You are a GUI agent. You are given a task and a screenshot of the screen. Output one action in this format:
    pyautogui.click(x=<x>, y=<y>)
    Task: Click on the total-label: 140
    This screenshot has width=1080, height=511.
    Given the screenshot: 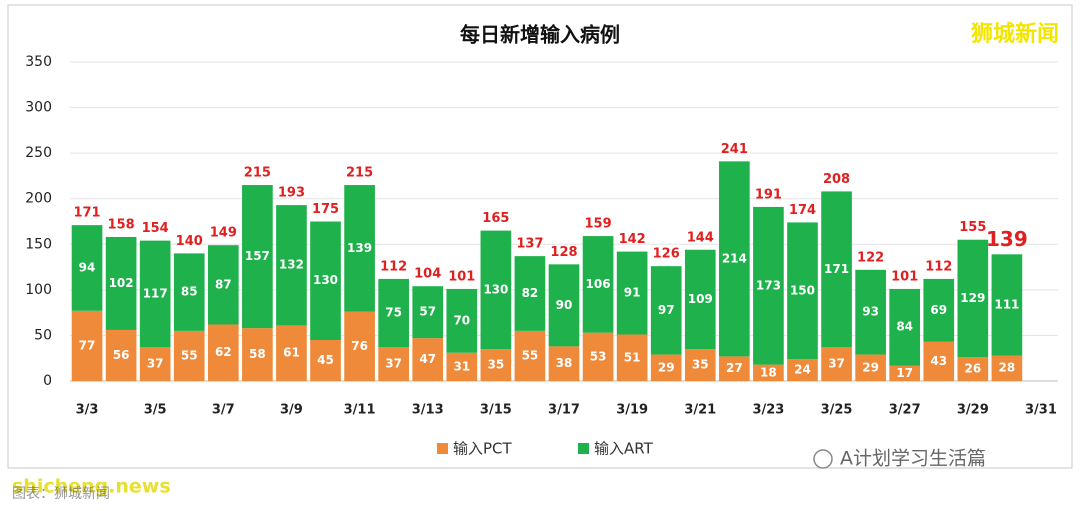 What is the action you would take?
    pyautogui.click(x=189, y=241)
    